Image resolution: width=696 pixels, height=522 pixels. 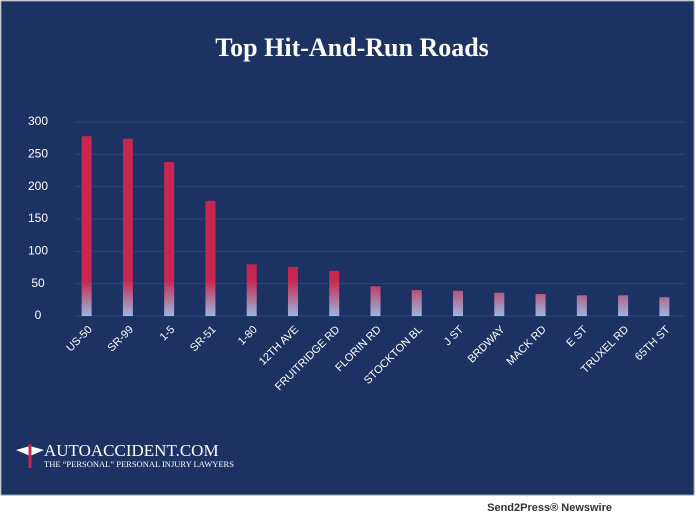 I want to click on brand-tagline: THE “PERSONAL” PERSONAL INJURY LAWYERS, so click(x=139, y=464).